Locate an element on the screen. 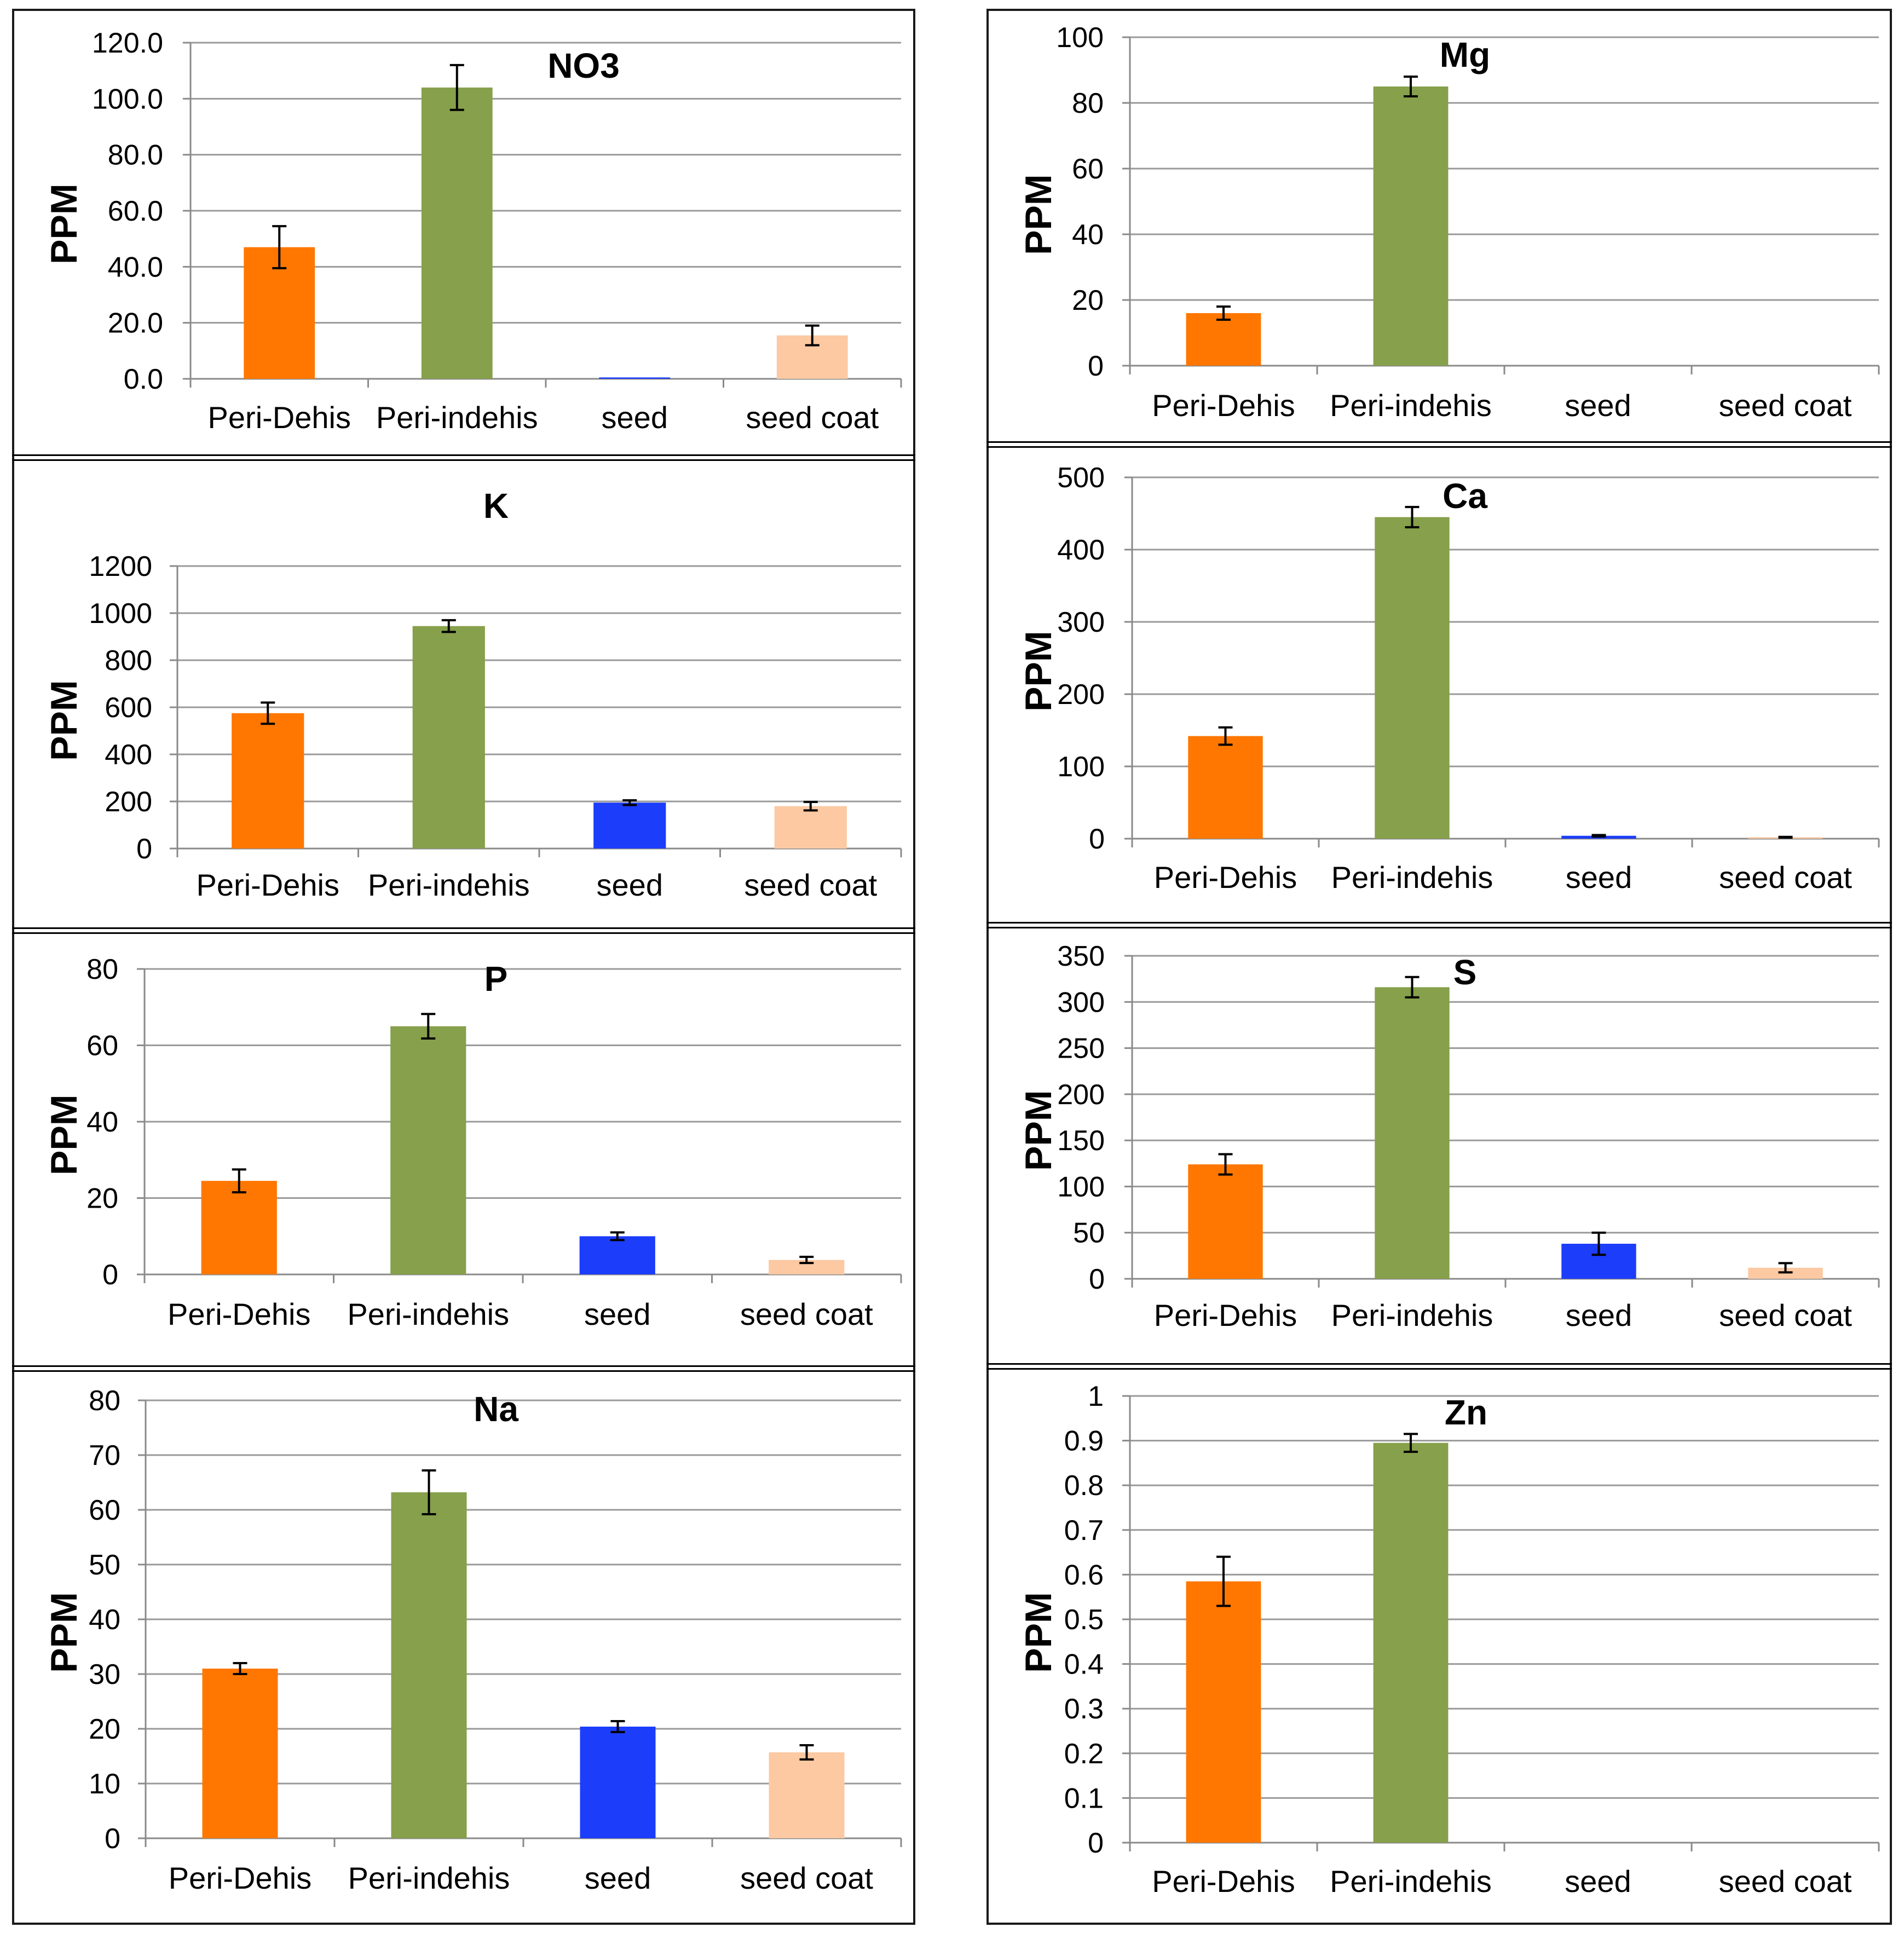 The image size is (1904, 1933). chart-title: P is located at coordinates (496, 979).